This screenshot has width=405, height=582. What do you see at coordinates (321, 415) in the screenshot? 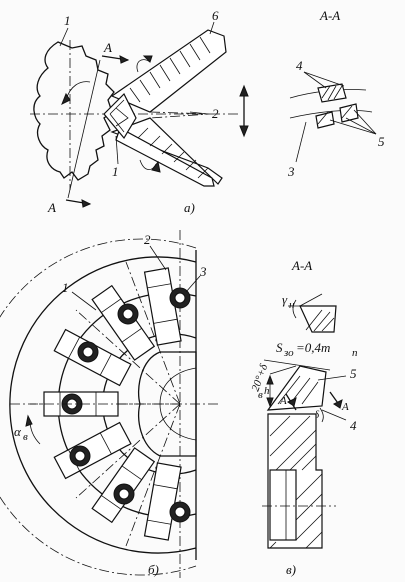
I see `delta-arc` at bounding box center [321, 415].